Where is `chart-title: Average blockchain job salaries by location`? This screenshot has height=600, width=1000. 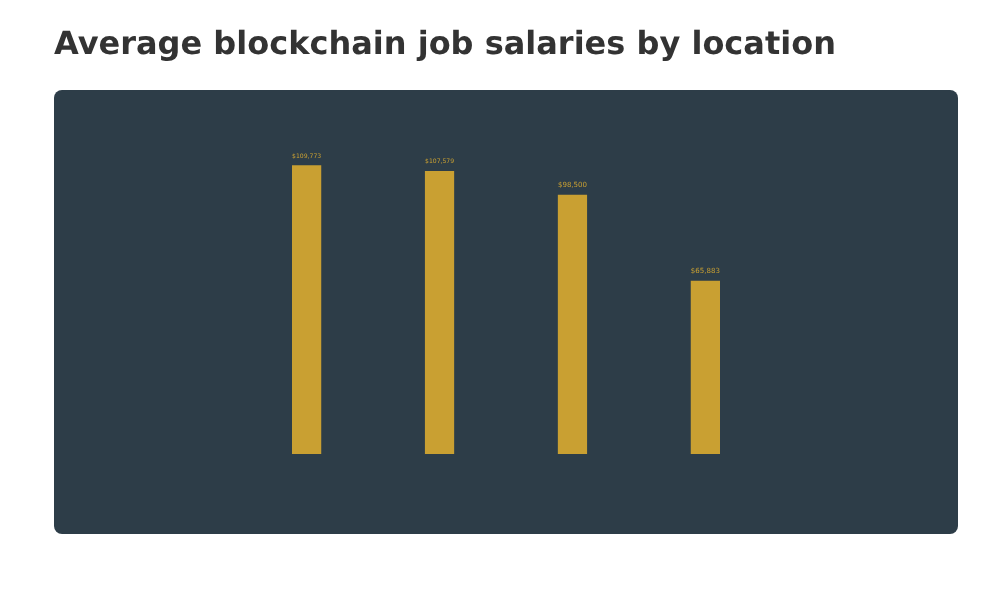
chart-title: Average blockchain job salaries by location is located at coordinates (445, 43).